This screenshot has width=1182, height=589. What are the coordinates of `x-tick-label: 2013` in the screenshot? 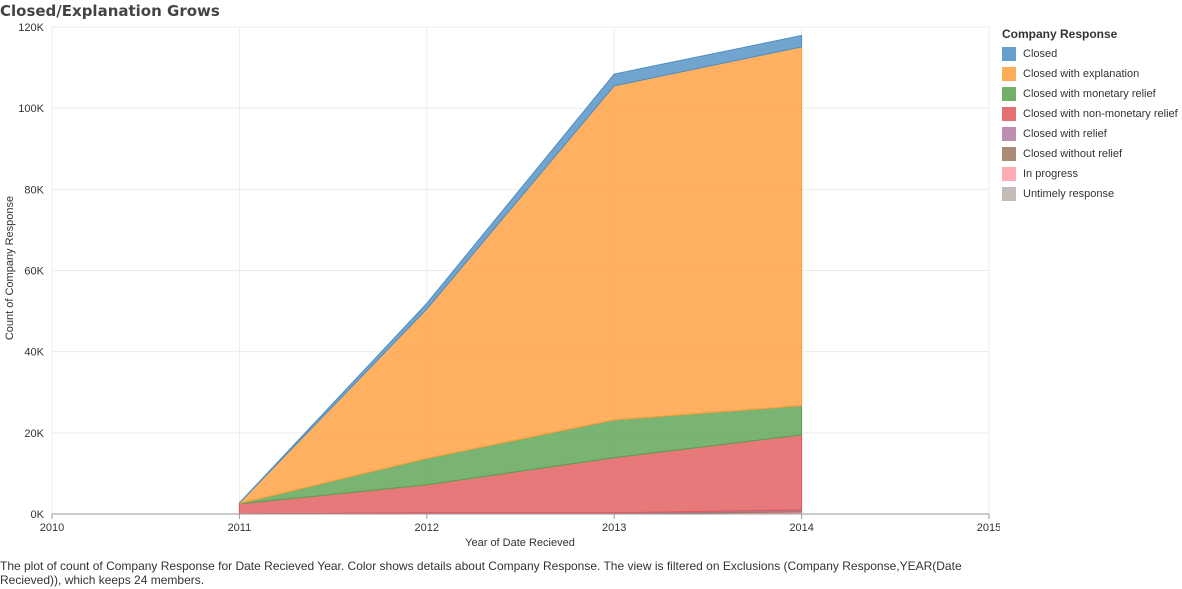 It's located at (614, 528).